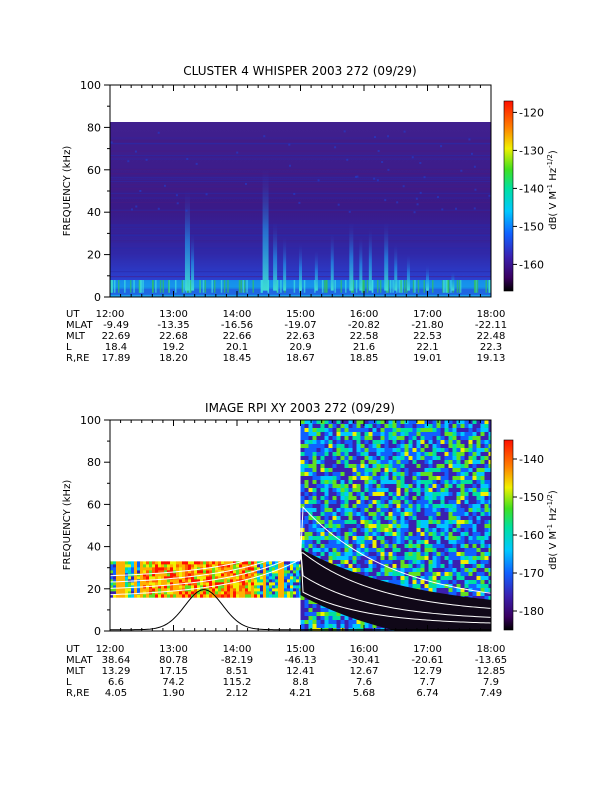 This screenshot has height=800, width=600. Describe the element at coordinates (491, 314) in the screenshot. I see `ephemeris-value: 18:00` at that location.